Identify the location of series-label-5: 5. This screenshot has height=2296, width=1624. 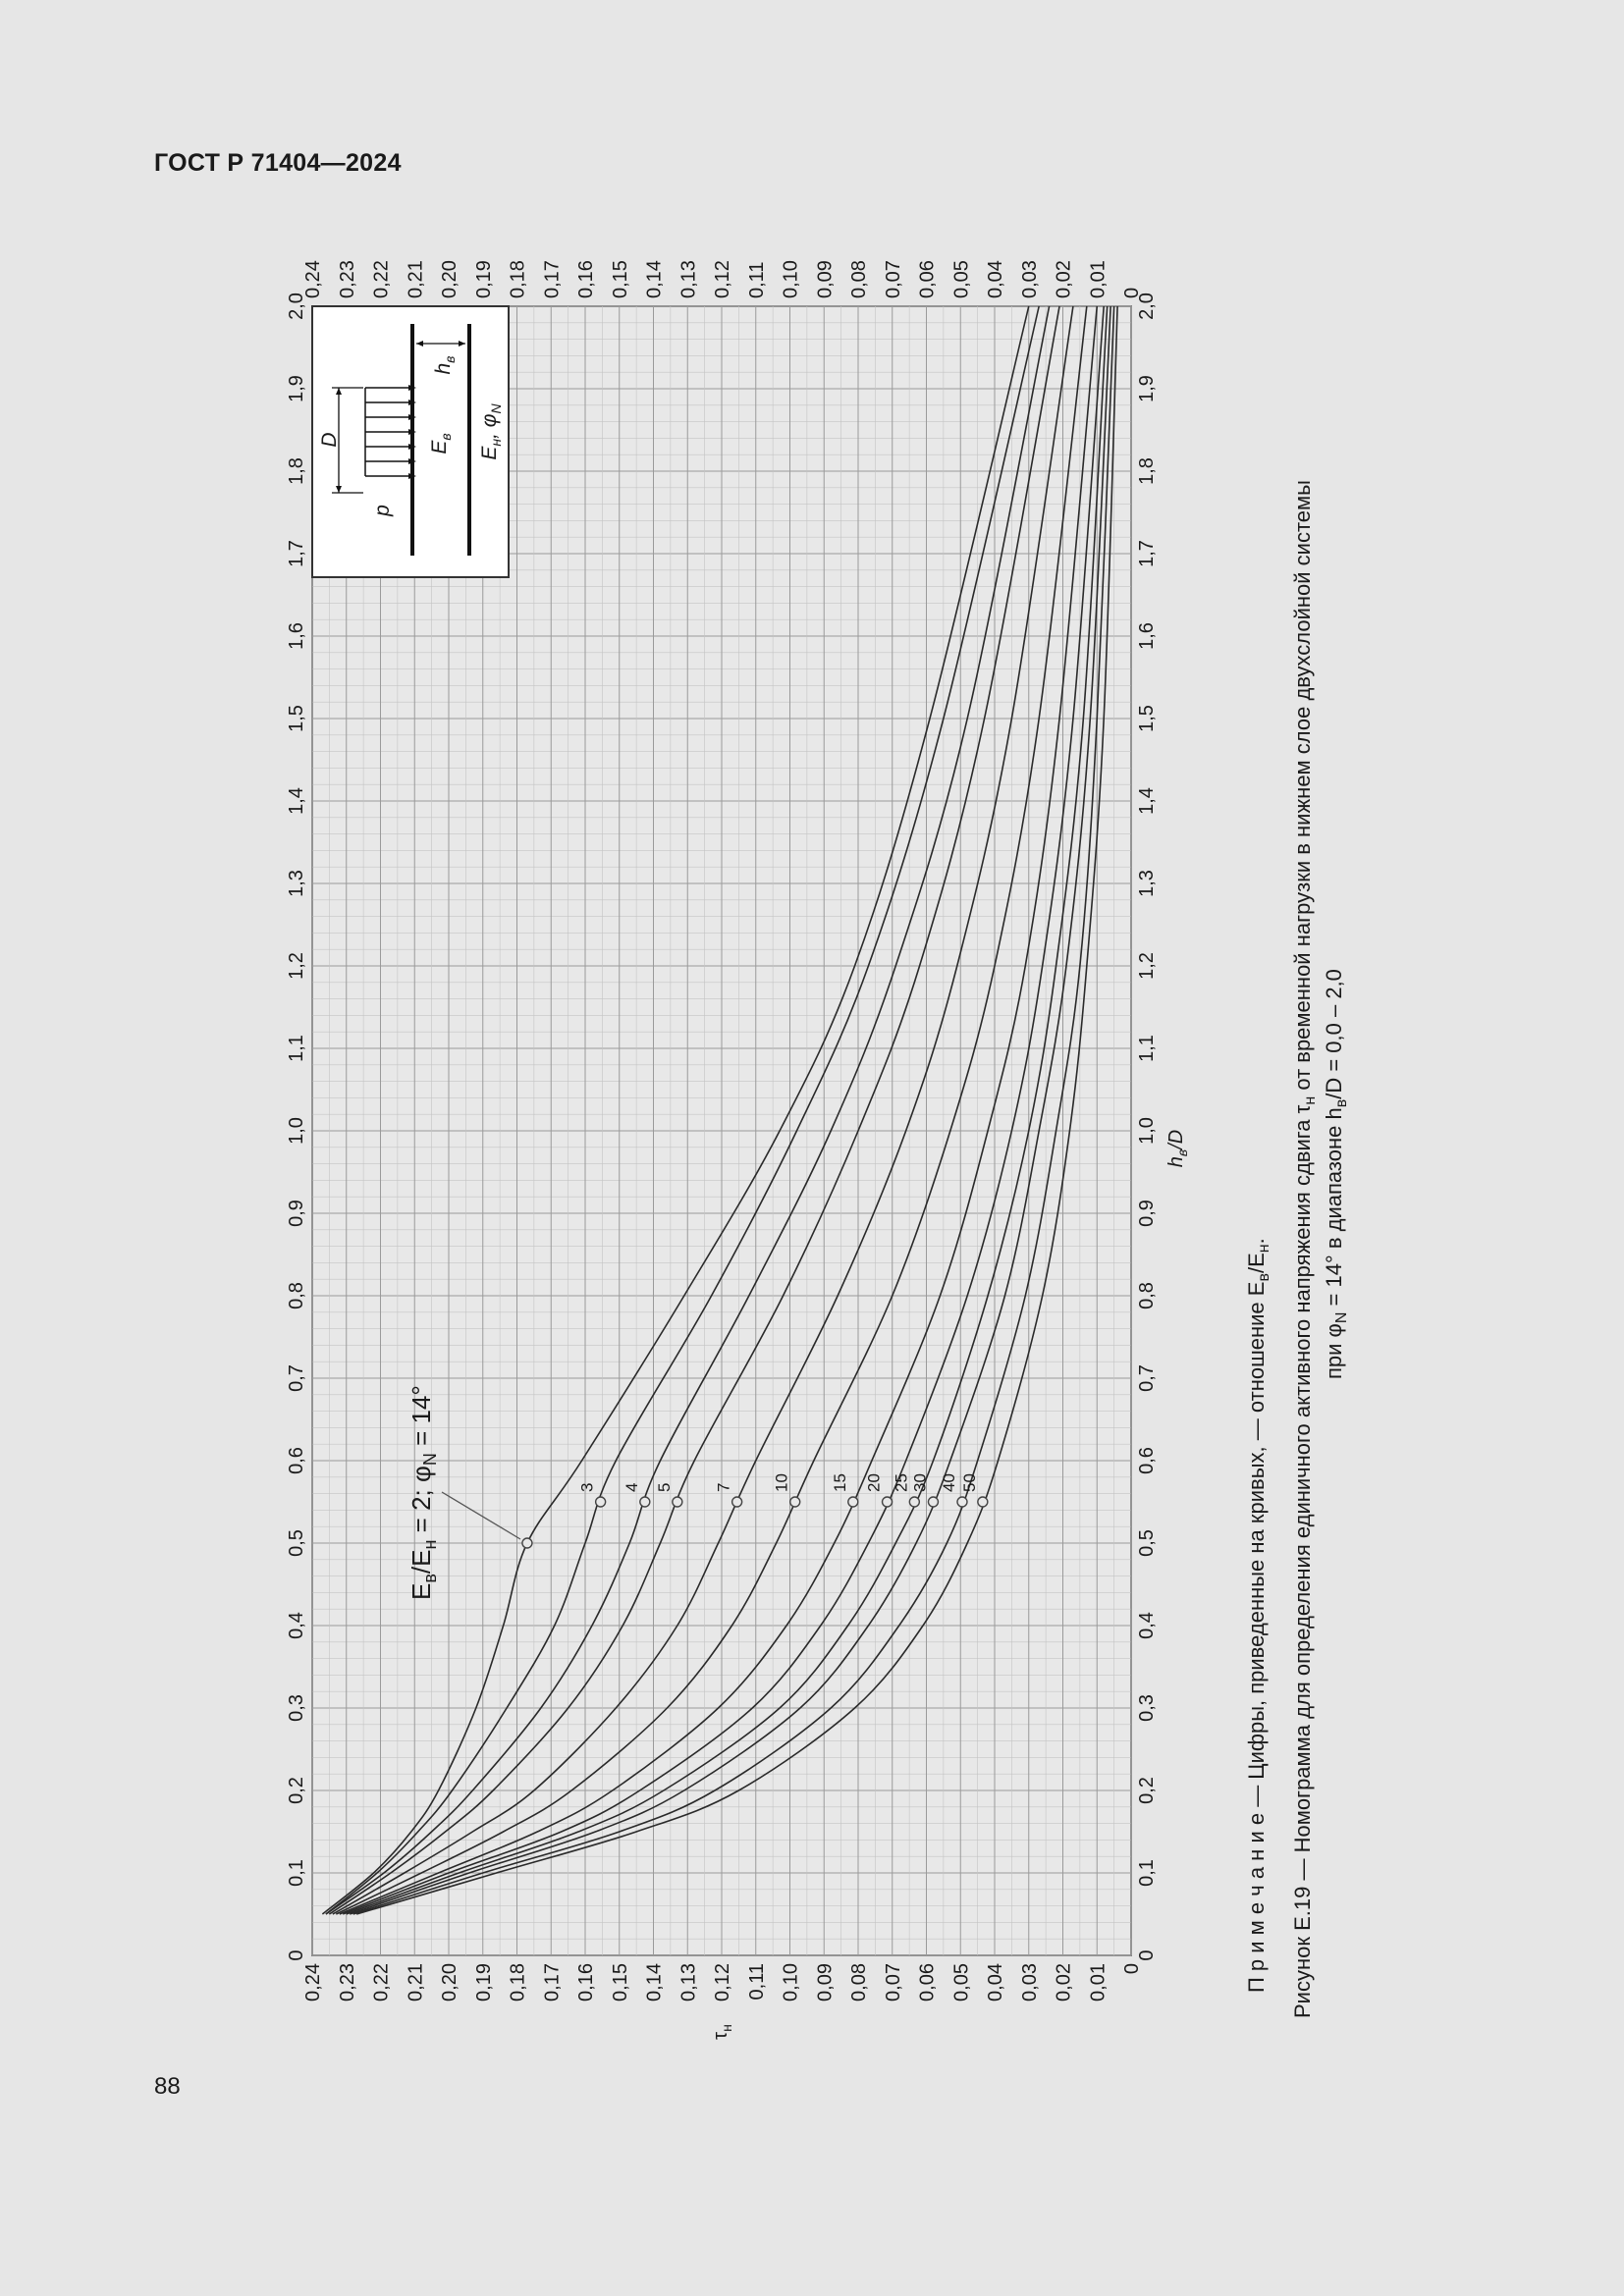
(664, 1487).